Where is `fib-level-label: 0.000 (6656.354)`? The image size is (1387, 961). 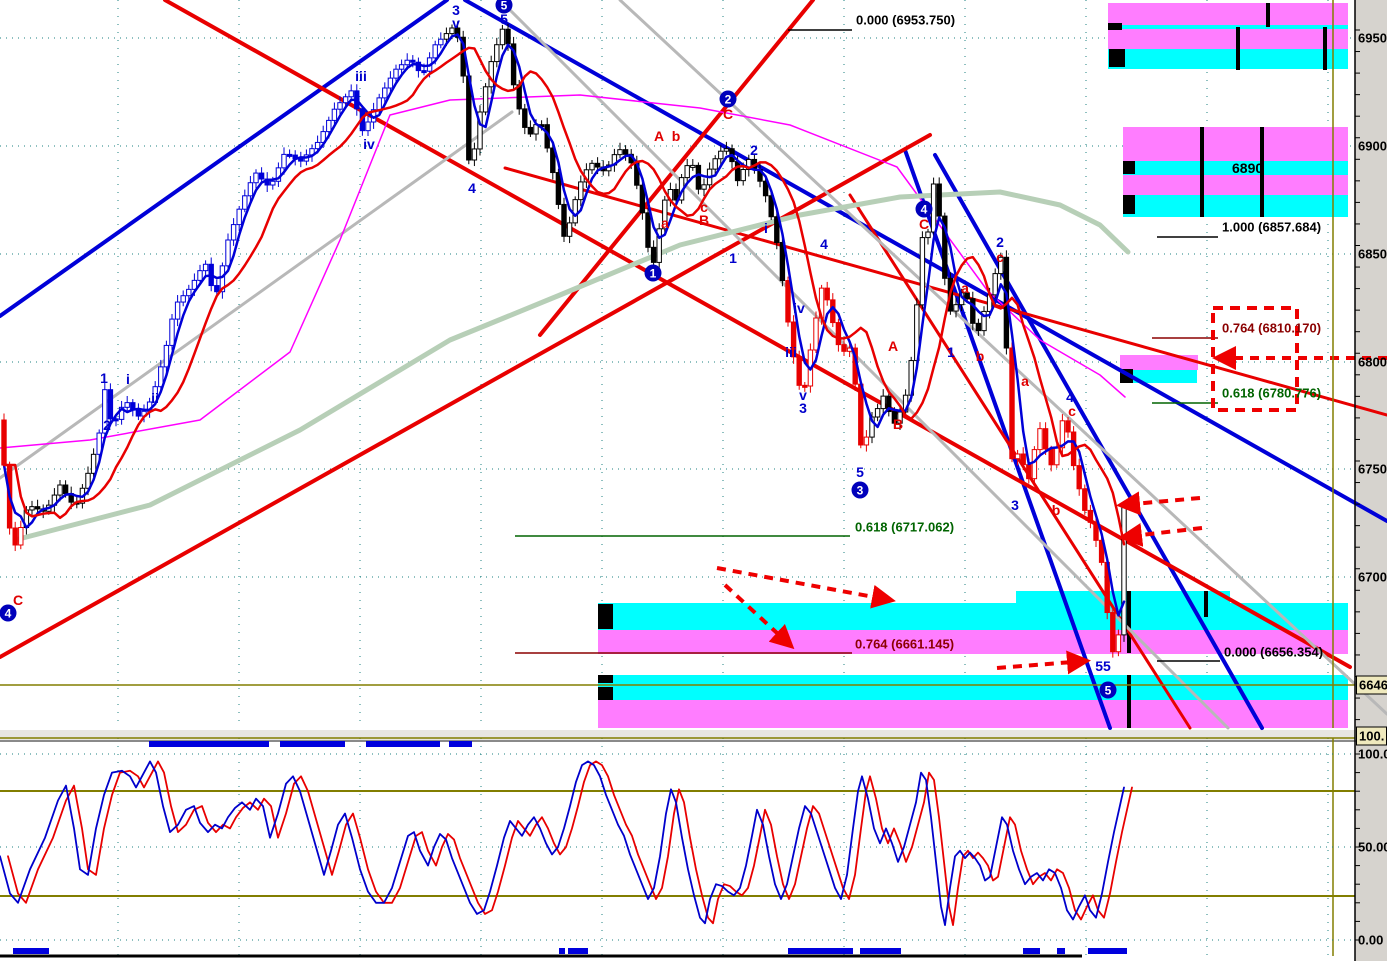 fib-level-label: 0.000 (6656.354) is located at coordinates (1274, 652).